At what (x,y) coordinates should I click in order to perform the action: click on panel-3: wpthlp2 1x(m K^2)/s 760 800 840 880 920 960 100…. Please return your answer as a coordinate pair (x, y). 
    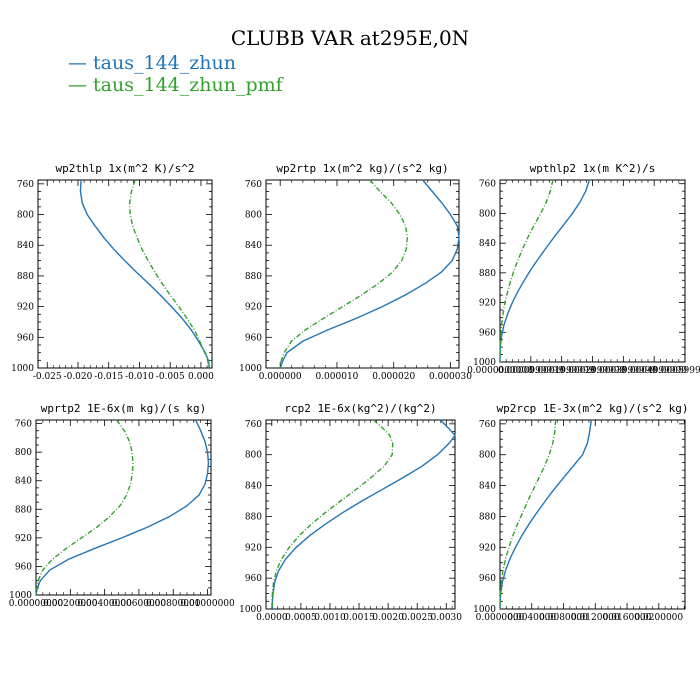
    Looking at the image, I should click on (583, 269).